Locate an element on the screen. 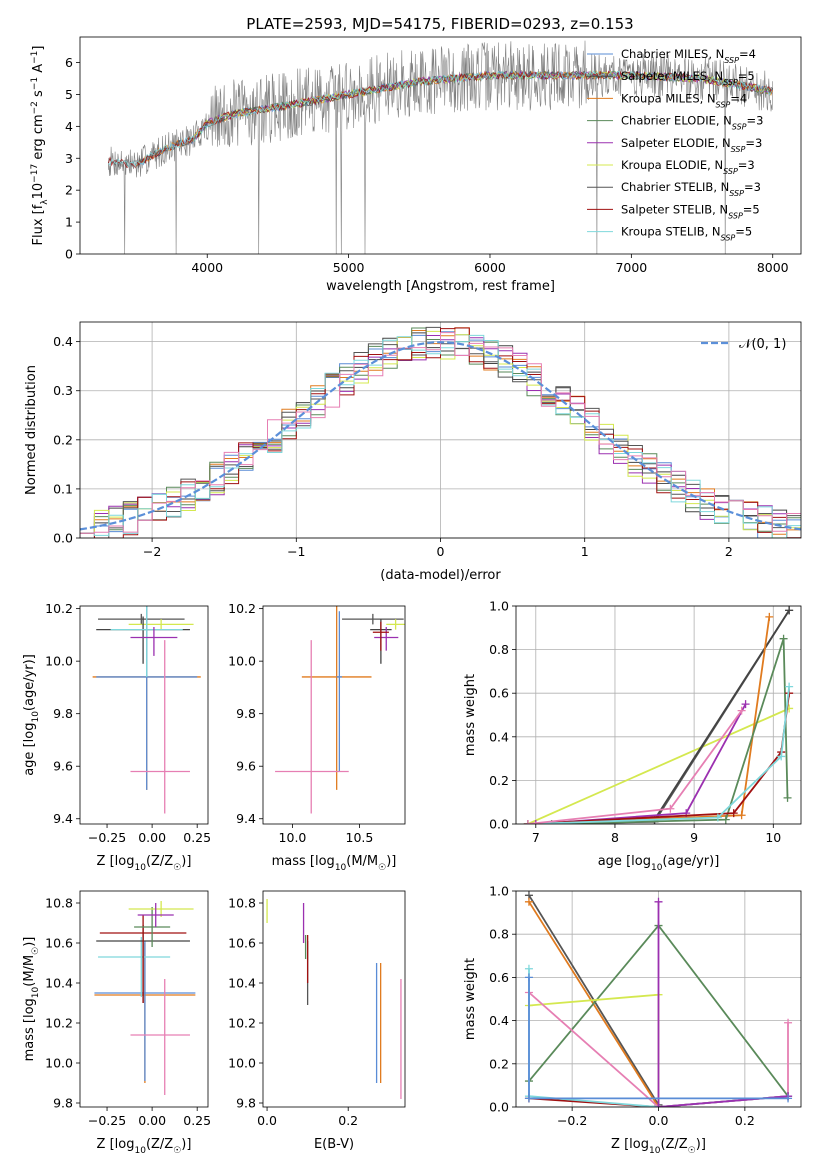 The image size is (819, 1170). x-tick-label: −0.2 is located at coordinates (572, 1120).